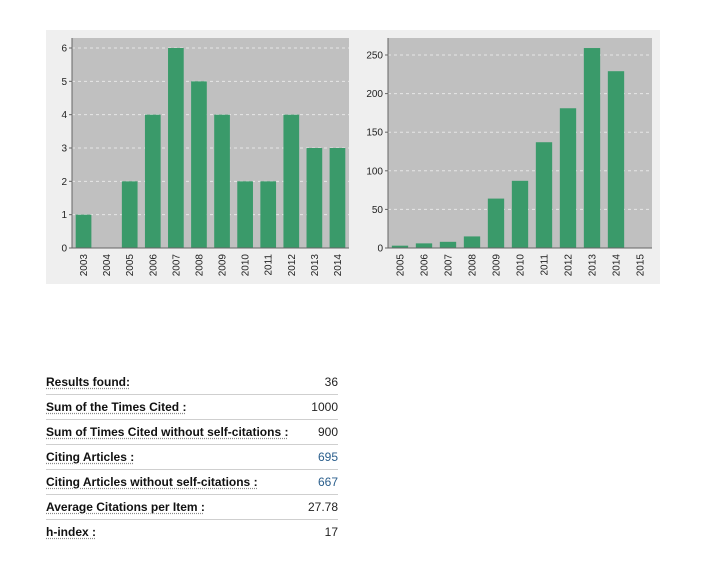 Image resolution: width=720 pixels, height=586 pixels. Describe the element at coordinates (64, 49) in the screenshot. I see `y-tick-label: 6` at that location.